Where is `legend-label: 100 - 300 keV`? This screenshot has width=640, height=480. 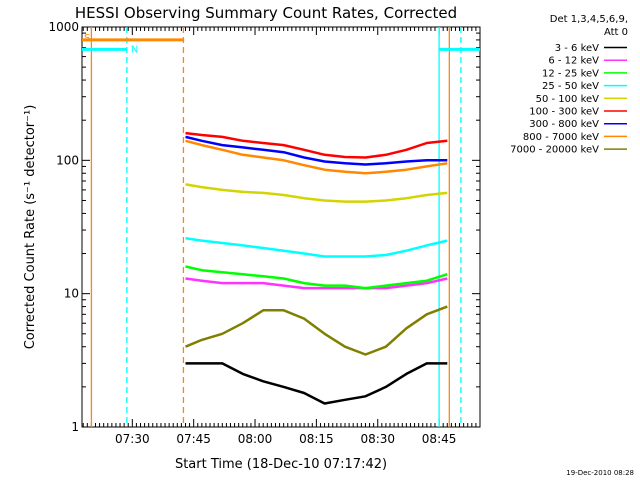 legend-label: 100 - 300 keV is located at coordinates (564, 112).